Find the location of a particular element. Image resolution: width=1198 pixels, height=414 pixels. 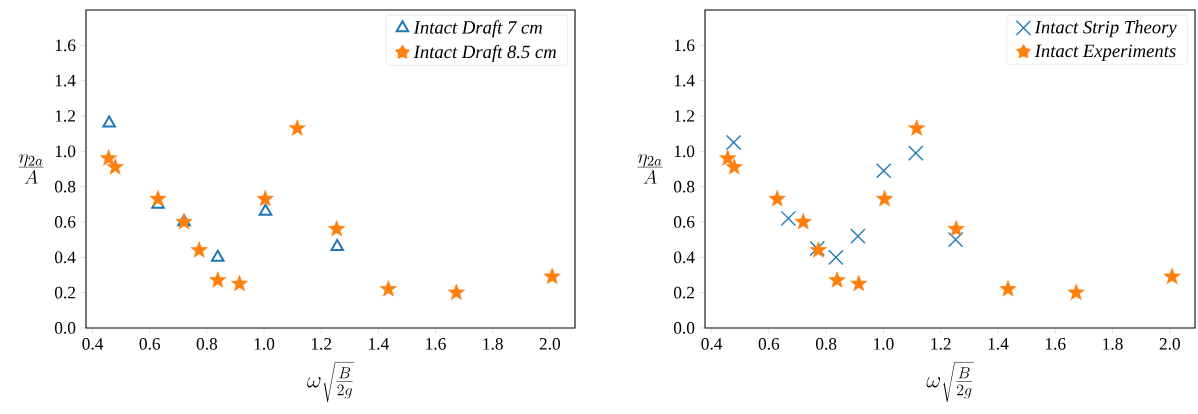

legend-label: Intact Draft 8.5 cm is located at coordinates (484, 53).